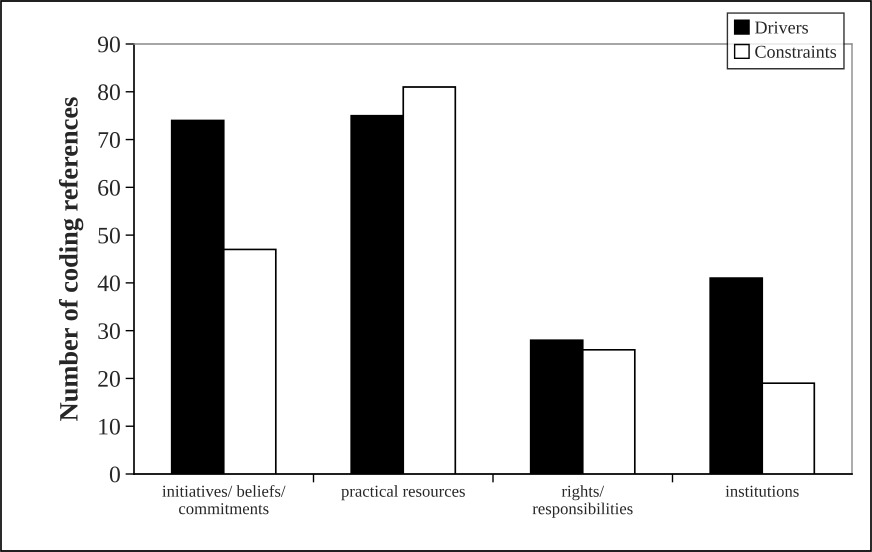 This screenshot has height=552, width=872. I want to click on y-tick-label: 40, so click(109, 283).